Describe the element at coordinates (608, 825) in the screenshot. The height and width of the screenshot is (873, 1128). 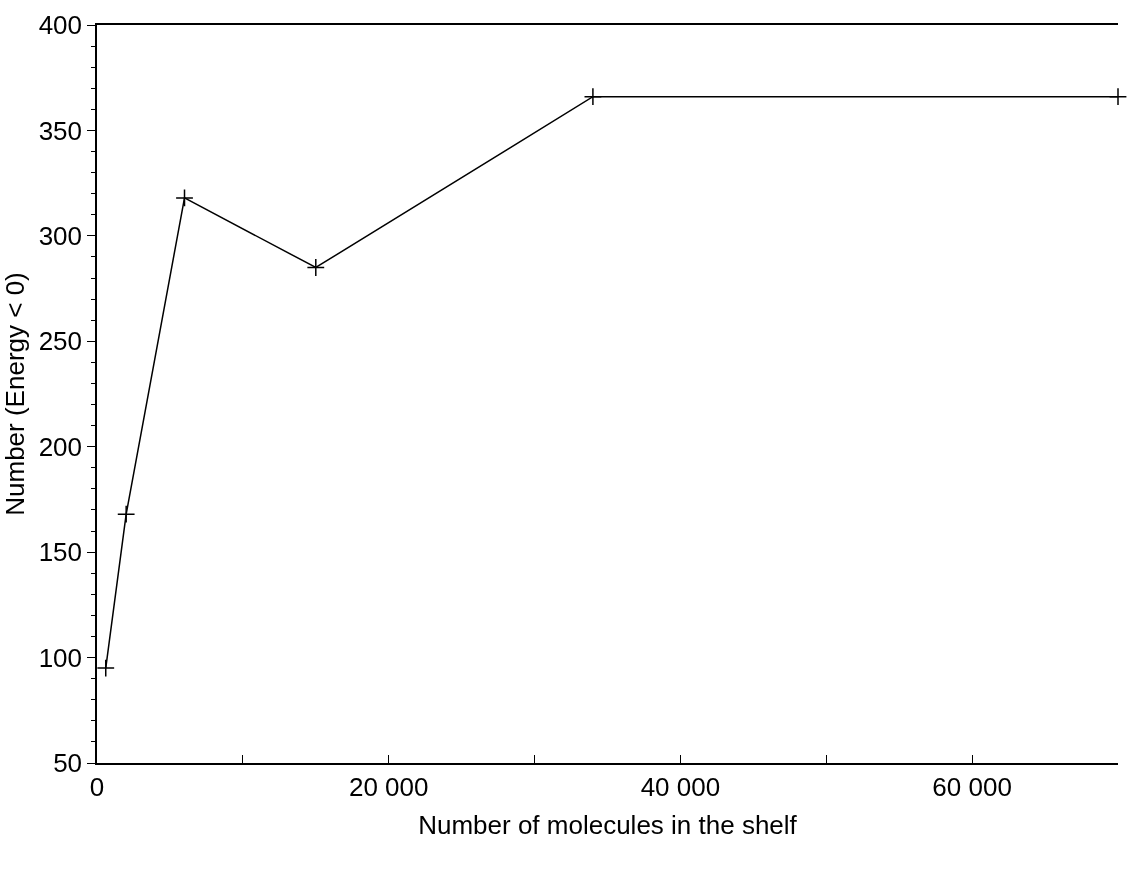
I see `x-axis-title: Number of molecules in the shelf` at that location.